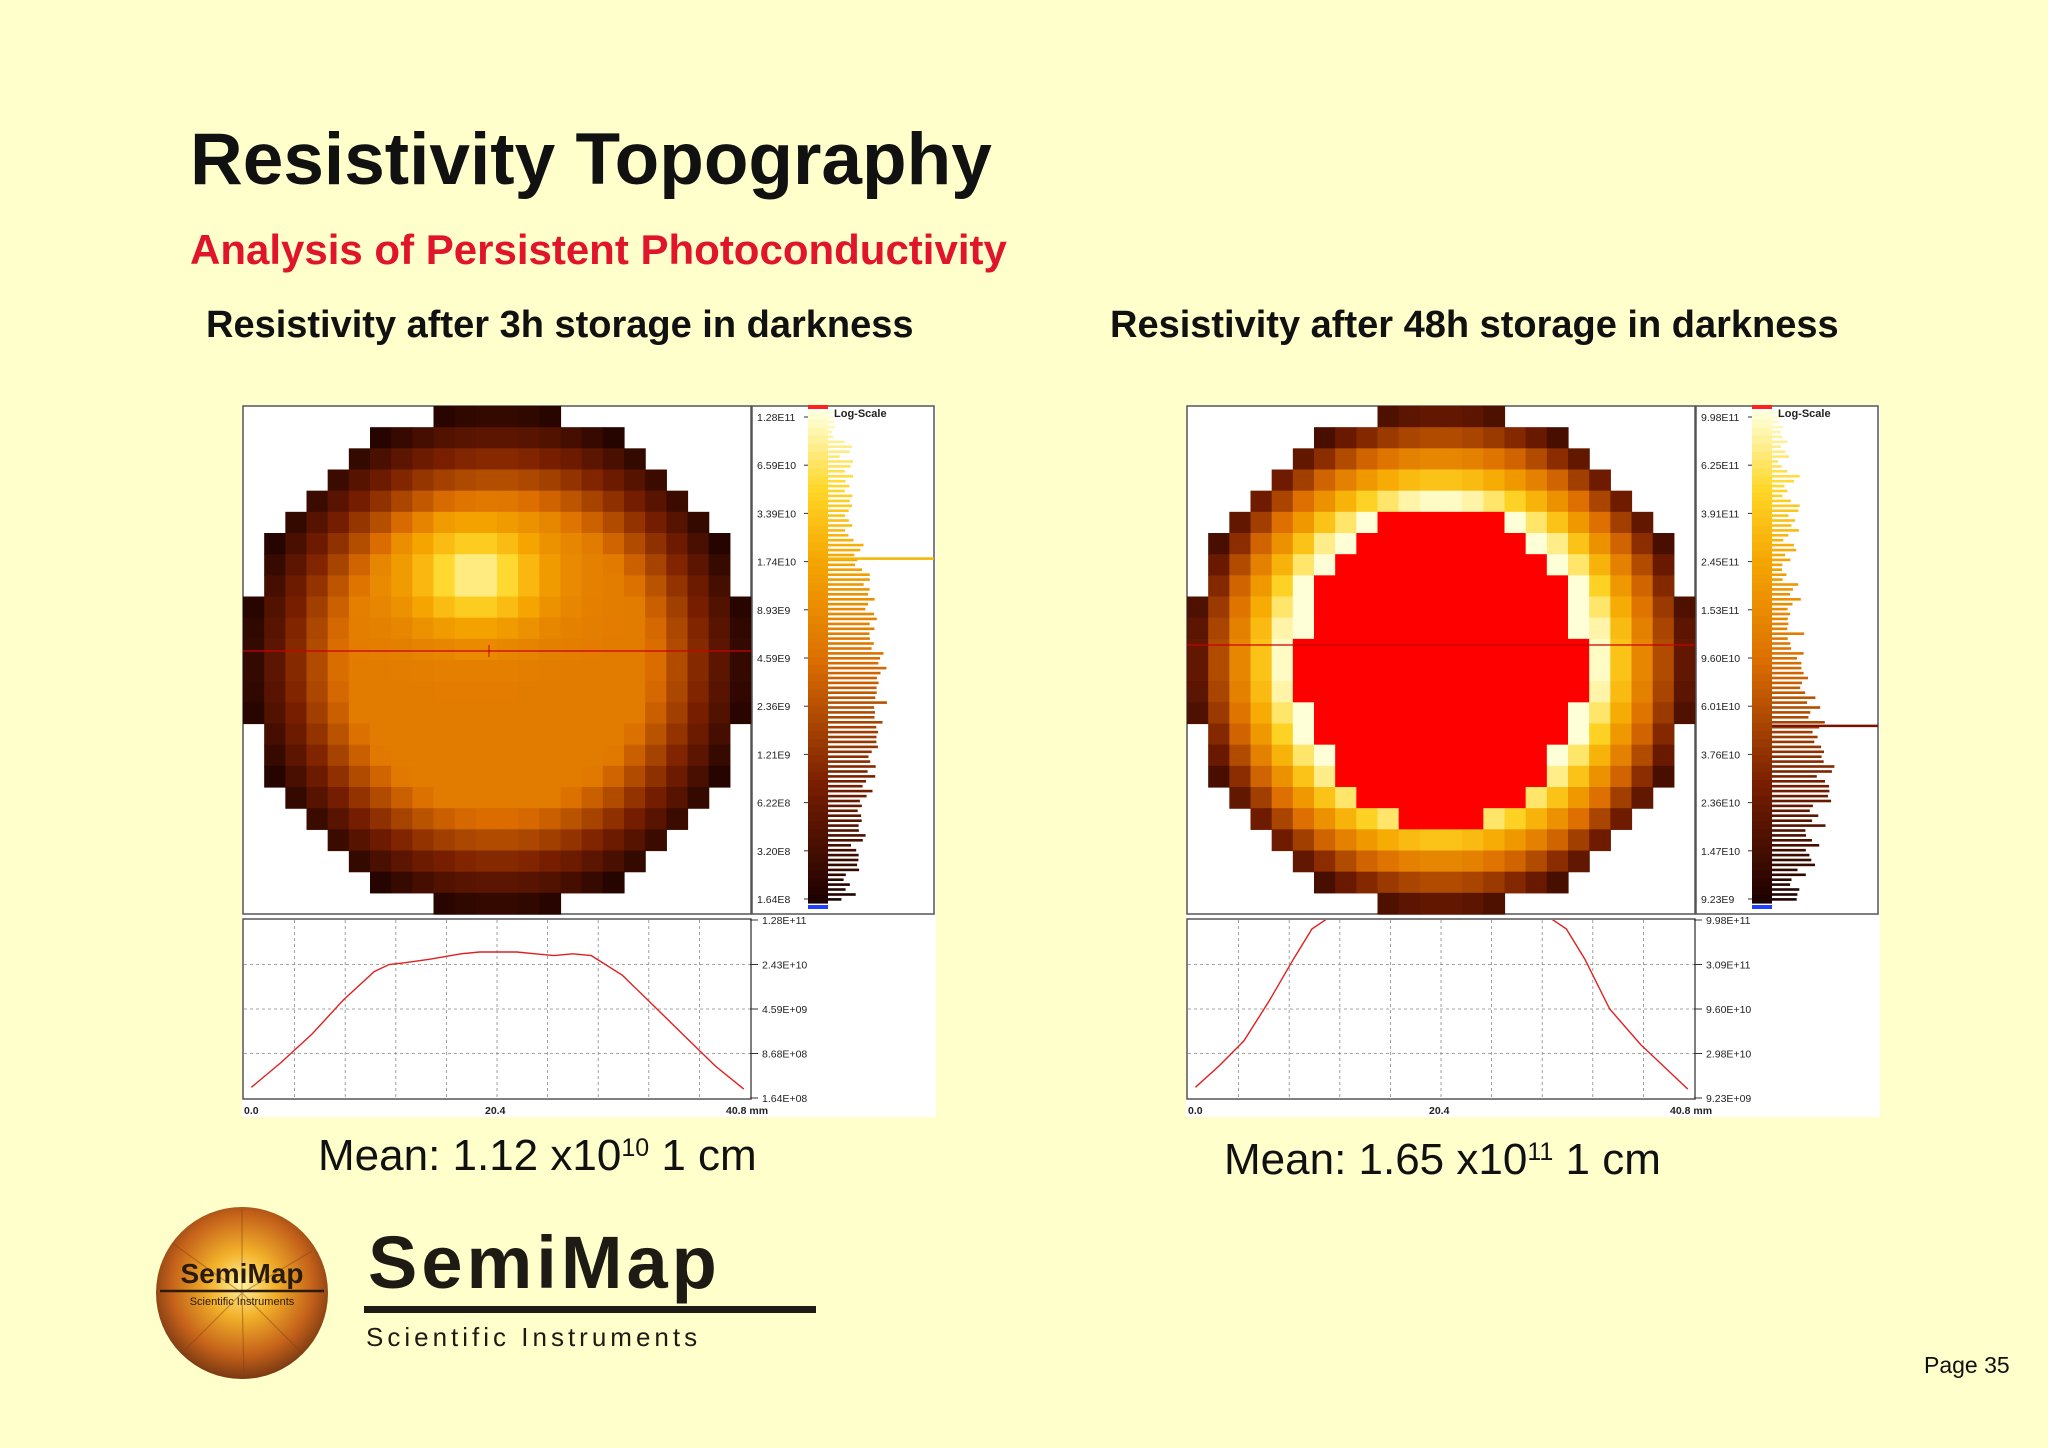  What do you see at coordinates (1691, 1111) in the screenshot?
I see `x-tick-label: 40.8 mm` at bounding box center [1691, 1111].